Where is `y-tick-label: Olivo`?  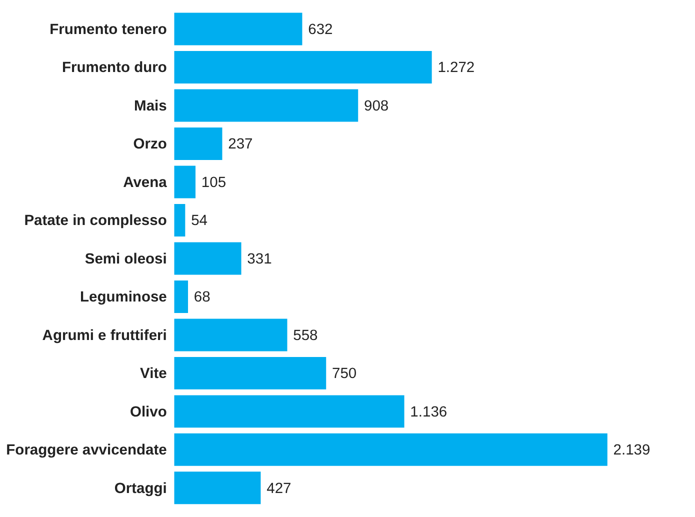 y-tick-label: Olivo is located at coordinates (148, 412).